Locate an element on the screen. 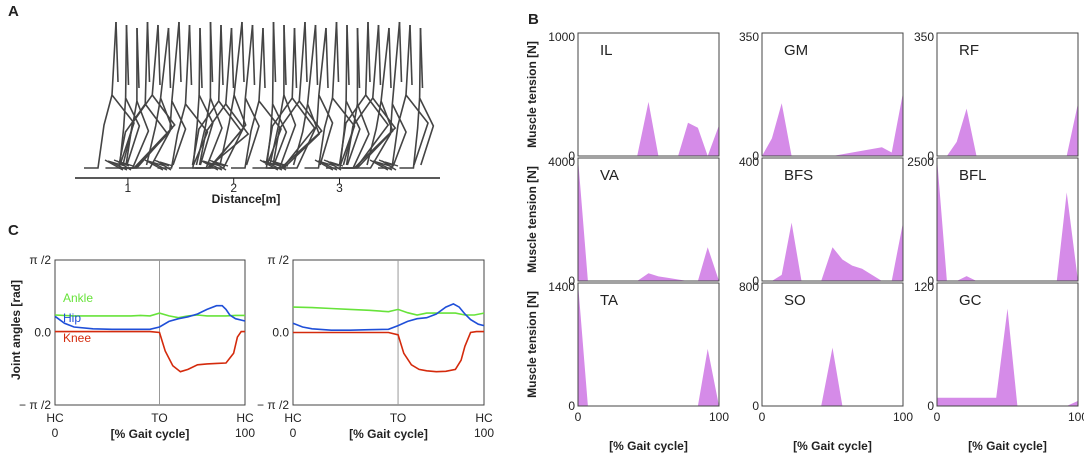 The height and width of the screenshot is (456, 1084). muscle-tension-ylabel: Muscle tension [N] is located at coordinates (532, 219).